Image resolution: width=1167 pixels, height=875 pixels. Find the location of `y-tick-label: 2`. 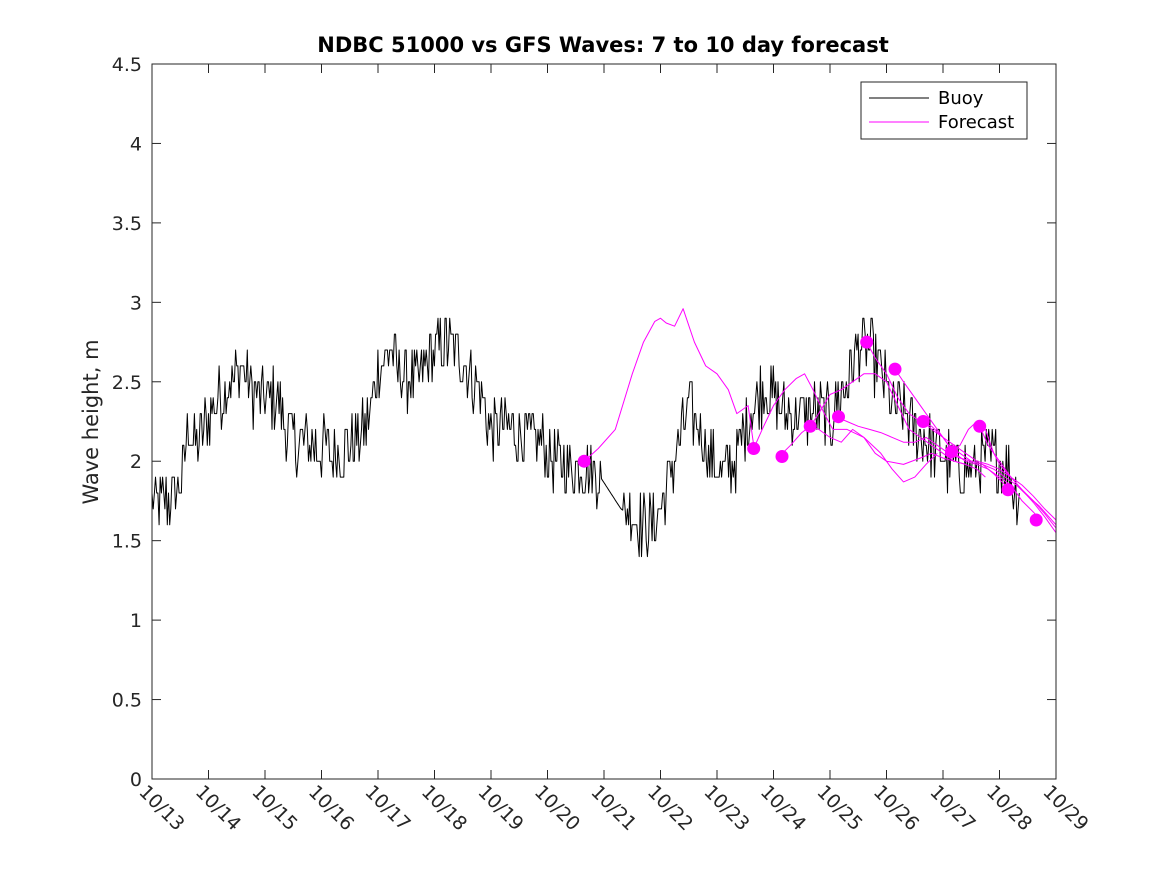

y-tick-label: 2 is located at coordinates (136, 462).